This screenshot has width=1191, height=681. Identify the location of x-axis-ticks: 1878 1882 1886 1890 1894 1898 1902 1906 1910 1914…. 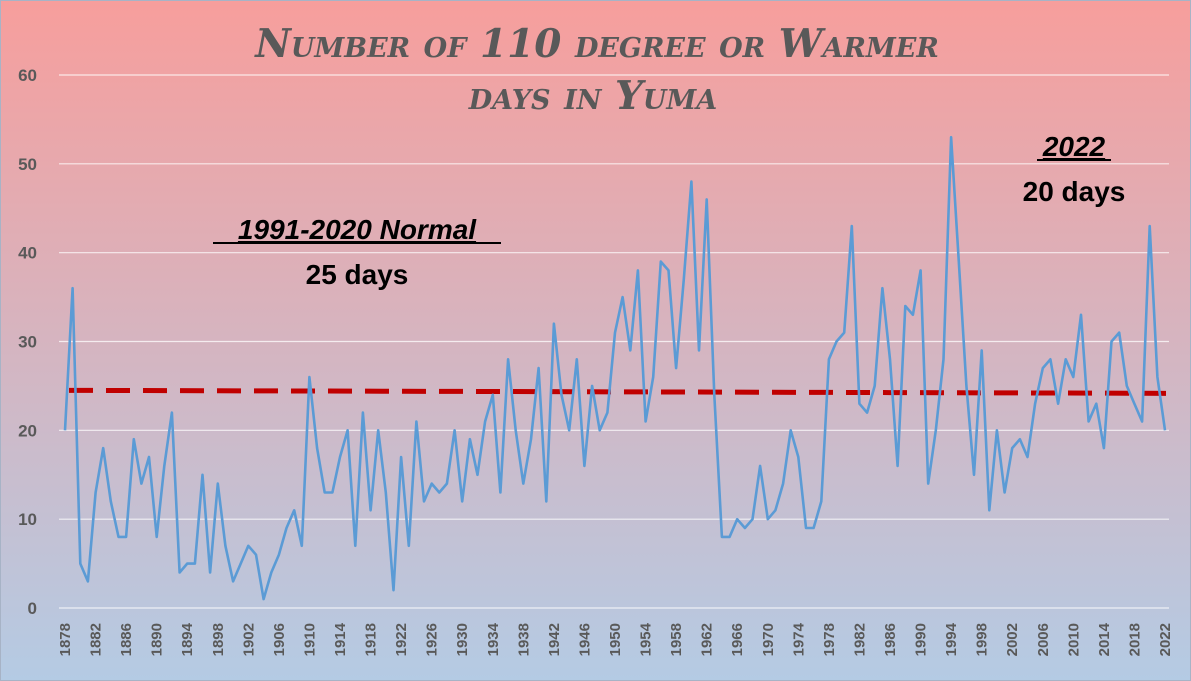
(615, 639).